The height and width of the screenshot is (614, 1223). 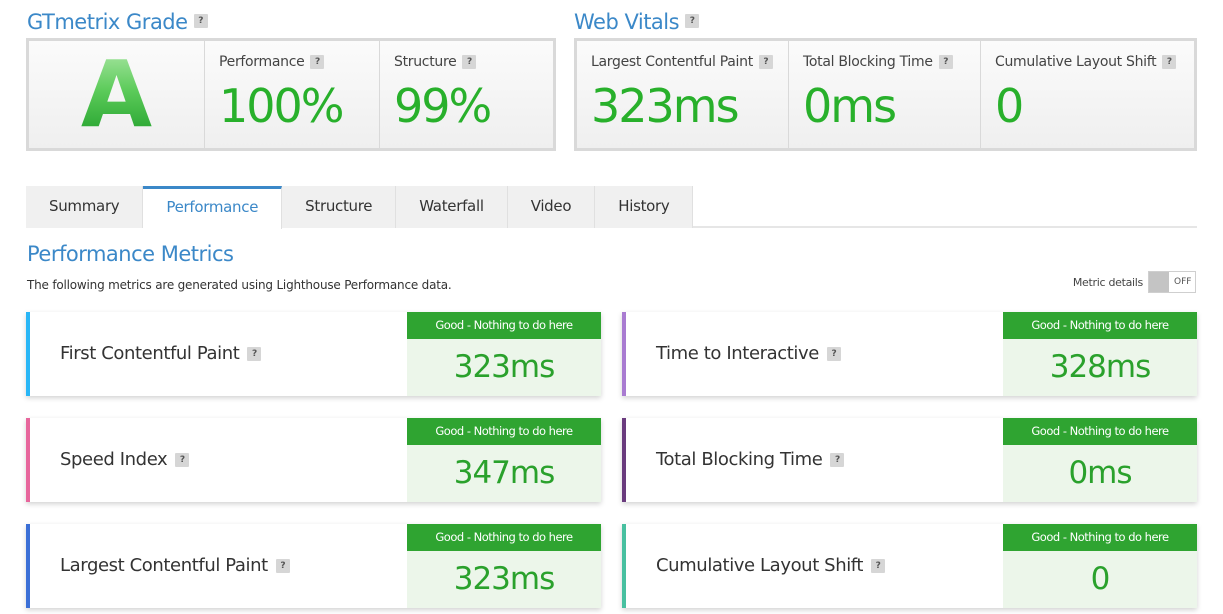 I want to click on web-vitals-title: Web Vitals?, so click(x=637, y=22).